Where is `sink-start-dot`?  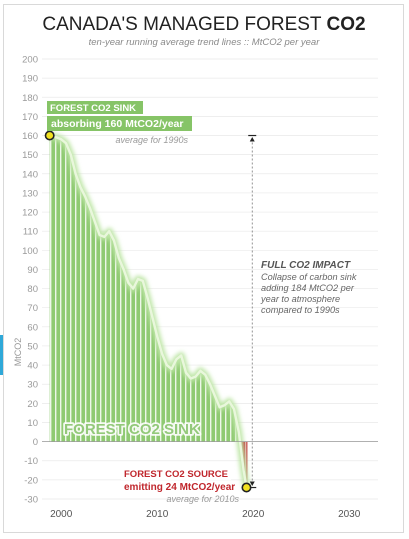
sink-start-dot is located at coordinates (49, 135).